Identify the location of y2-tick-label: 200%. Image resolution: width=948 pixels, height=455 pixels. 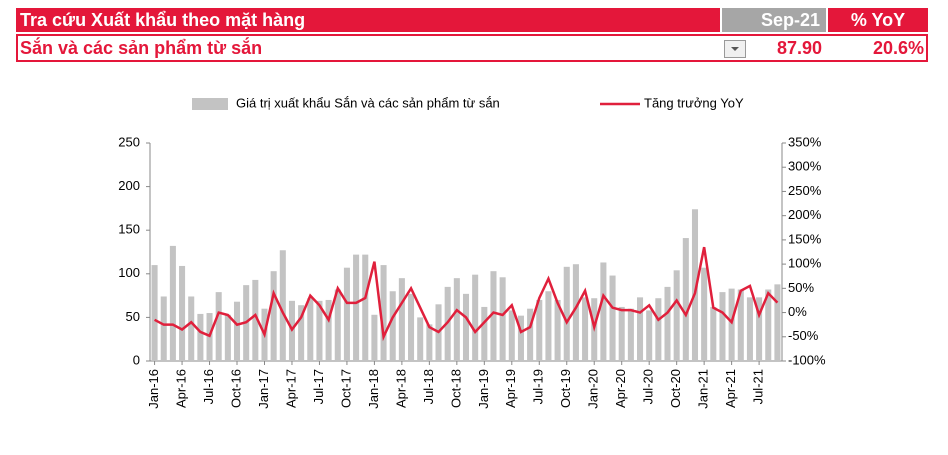
(805, 214).